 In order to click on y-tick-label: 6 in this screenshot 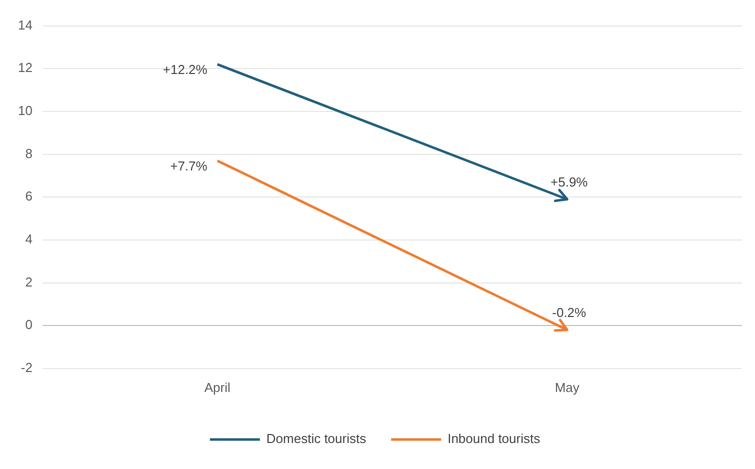, I will do `click(28, 196)`.